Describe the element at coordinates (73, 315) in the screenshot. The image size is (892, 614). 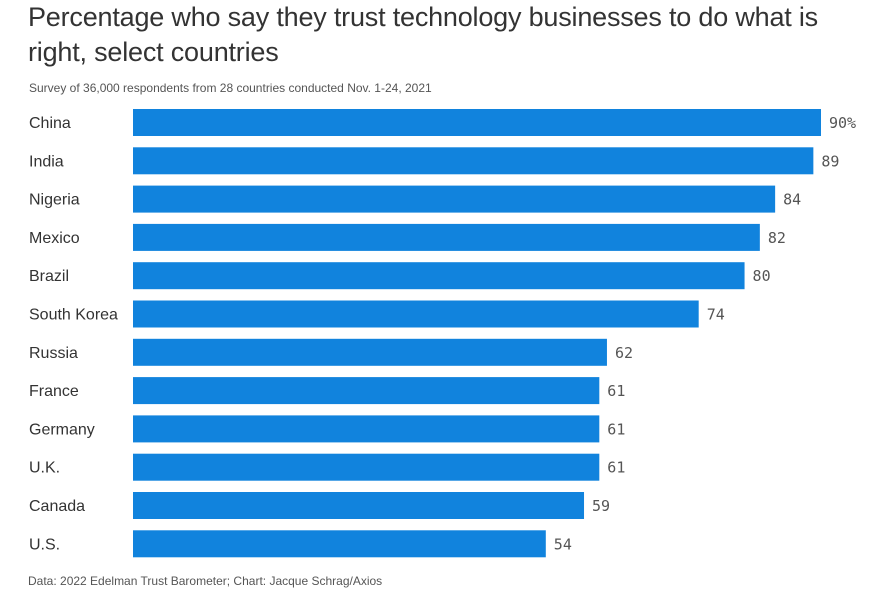
I see `category-label: South Korea` at that location.